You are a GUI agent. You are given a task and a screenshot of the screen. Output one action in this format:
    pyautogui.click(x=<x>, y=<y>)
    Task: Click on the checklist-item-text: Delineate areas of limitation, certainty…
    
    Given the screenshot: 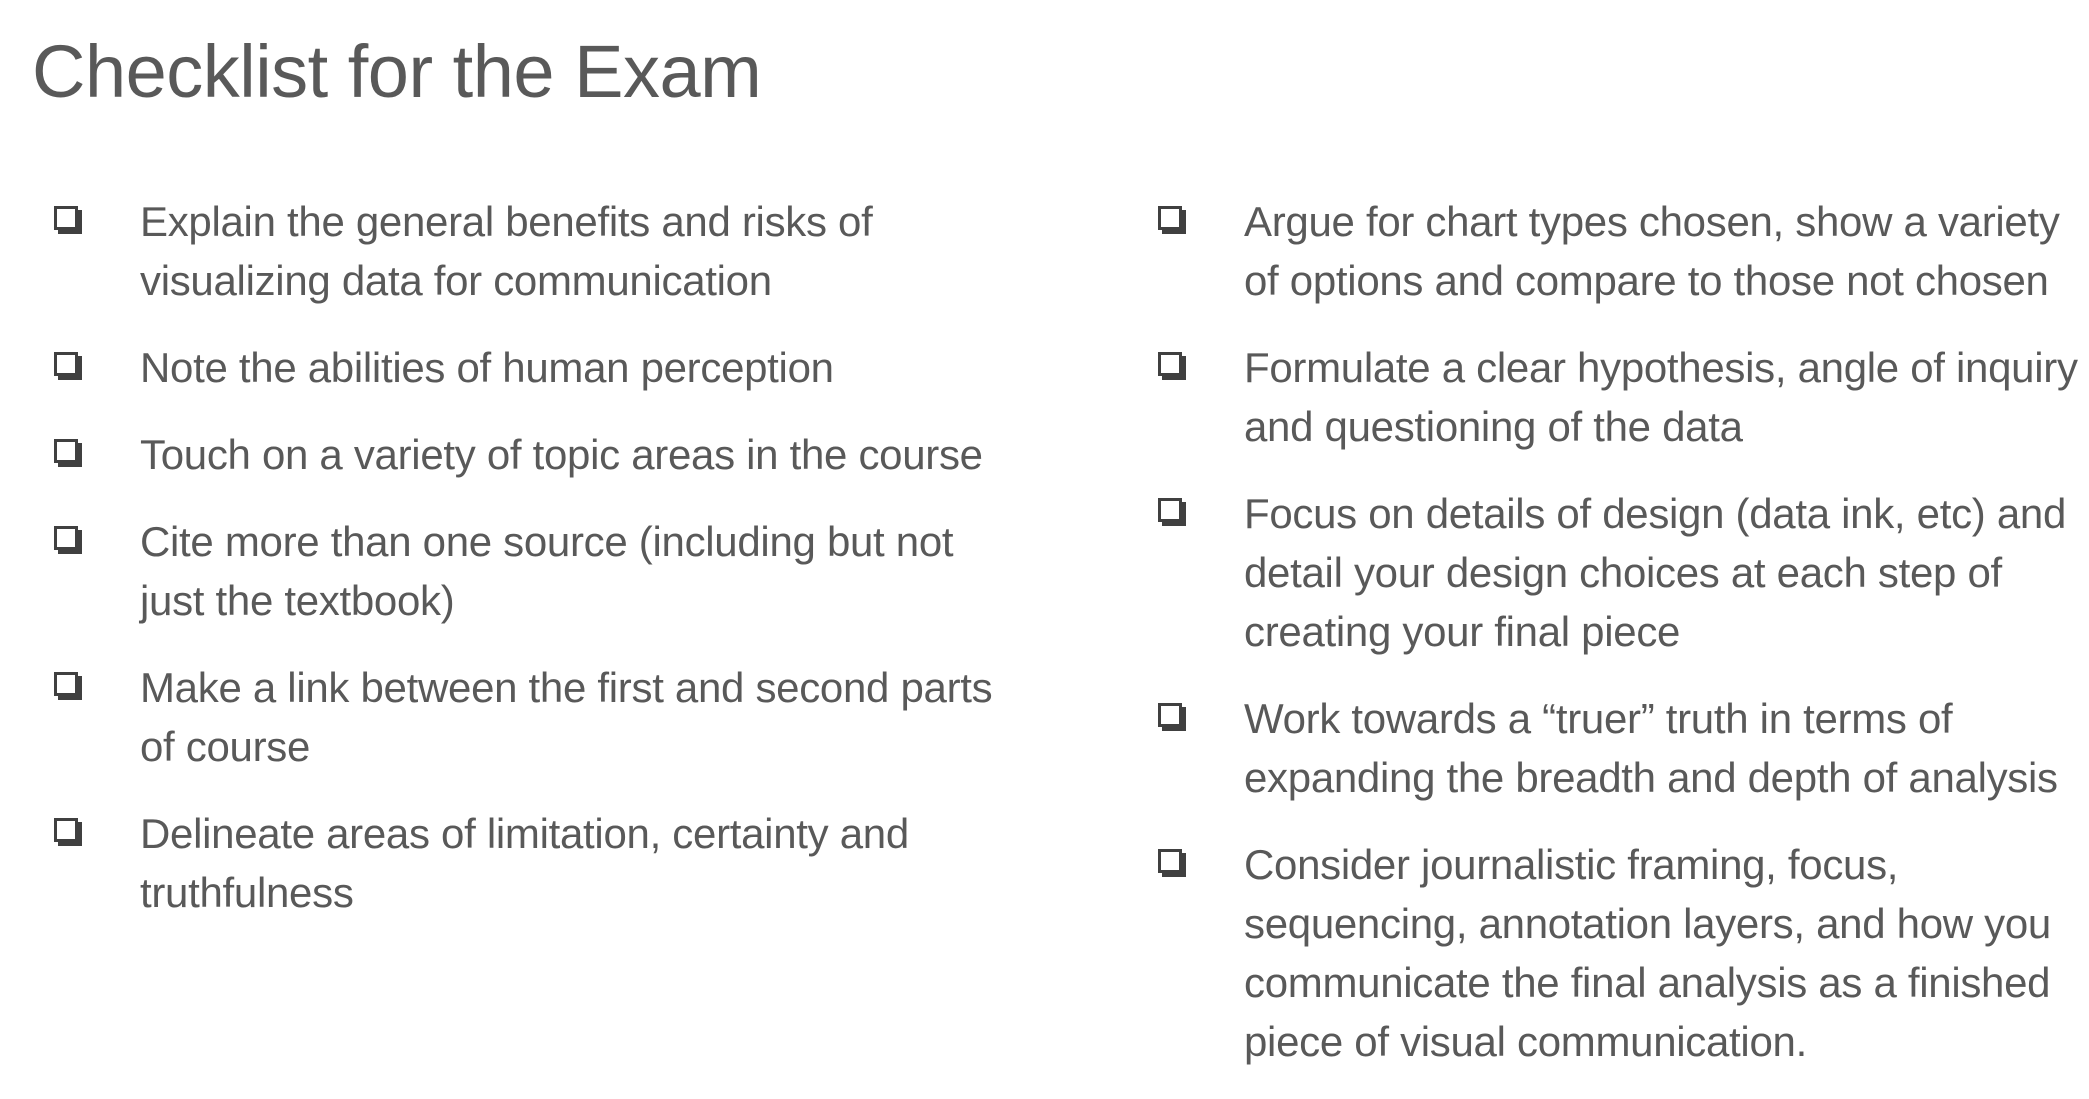 What is the action you would take?
    pyautogui.click(x=524, y=863)
    